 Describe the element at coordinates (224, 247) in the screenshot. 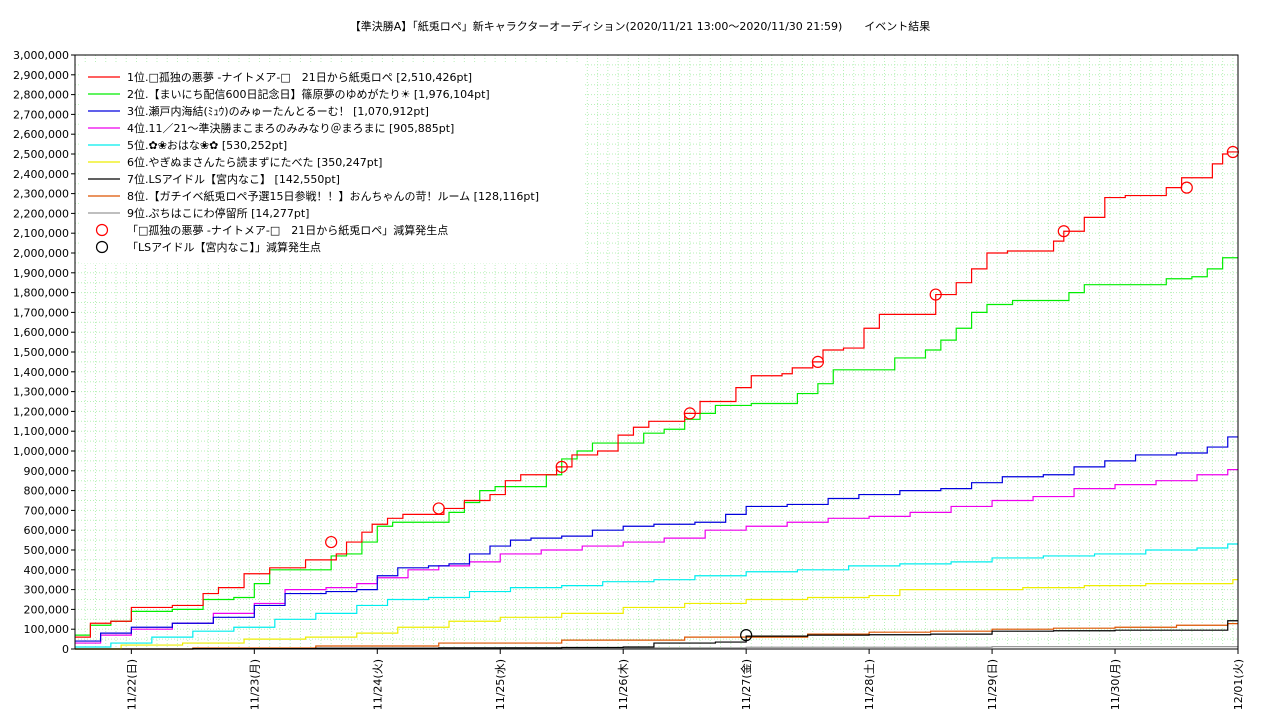

I see `legend-label: 「LSアイドル【宮内なこ】」減算発生点` at that location.